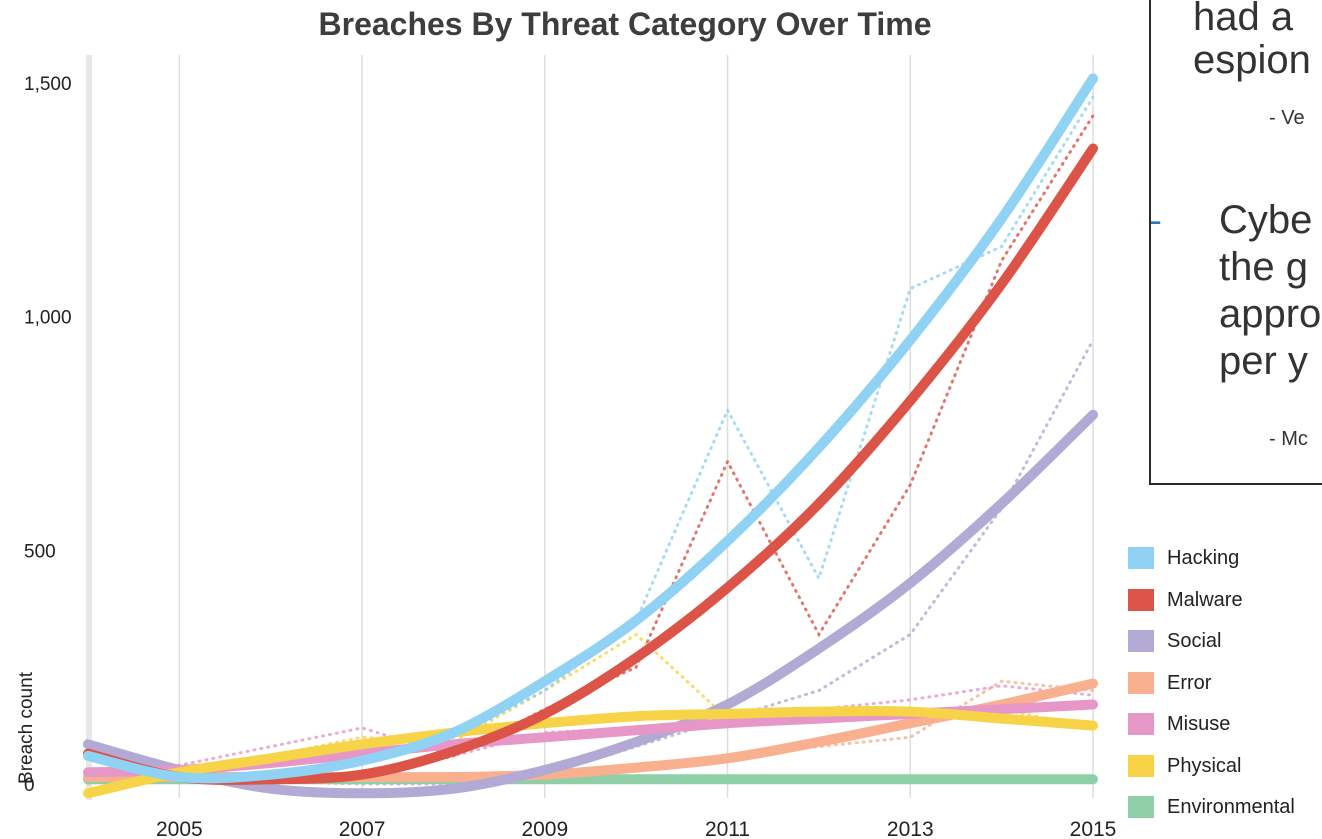 The image size is (1322, 839). What do you see at coordinates (1266, 220) in the screenshot?
I see `quote-line-3: Cybe` at bounding box center [1266, 220].